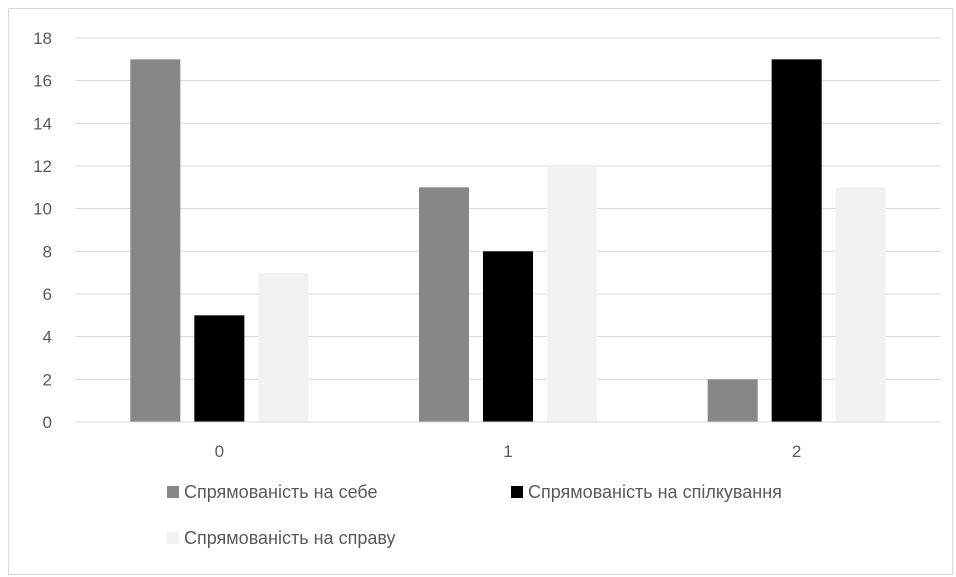 The width and height of the screenshot is (956, 577). Describe the element at coordinates (42, 38) in the screenshot. I see `y-tick-label: 18` at that location.